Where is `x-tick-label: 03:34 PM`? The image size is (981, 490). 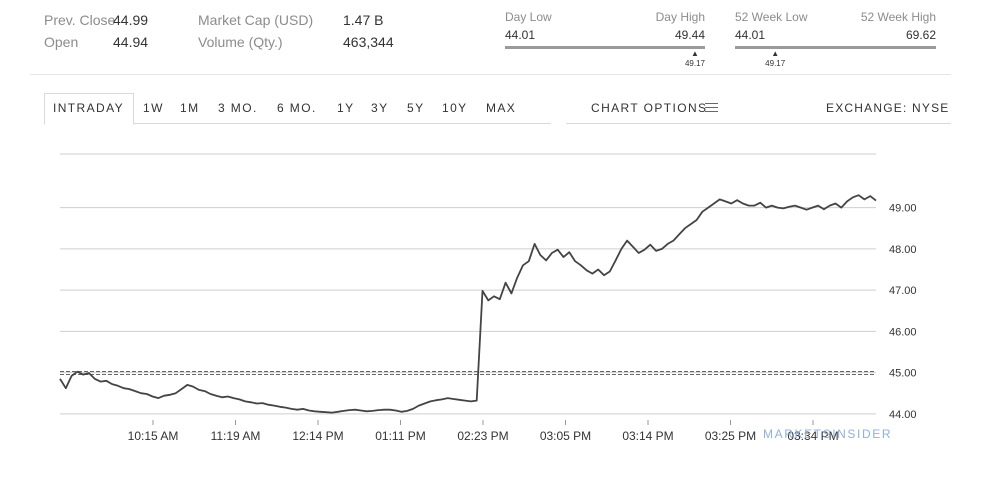 x-tick-label: 03:34 PM is located at coordinates (812, 436).